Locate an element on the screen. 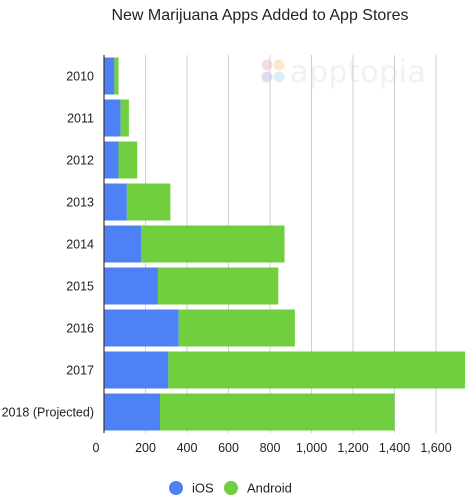 The image size is (465, 499). y-tick-label: 2017 is located at coordinates (80, 371).